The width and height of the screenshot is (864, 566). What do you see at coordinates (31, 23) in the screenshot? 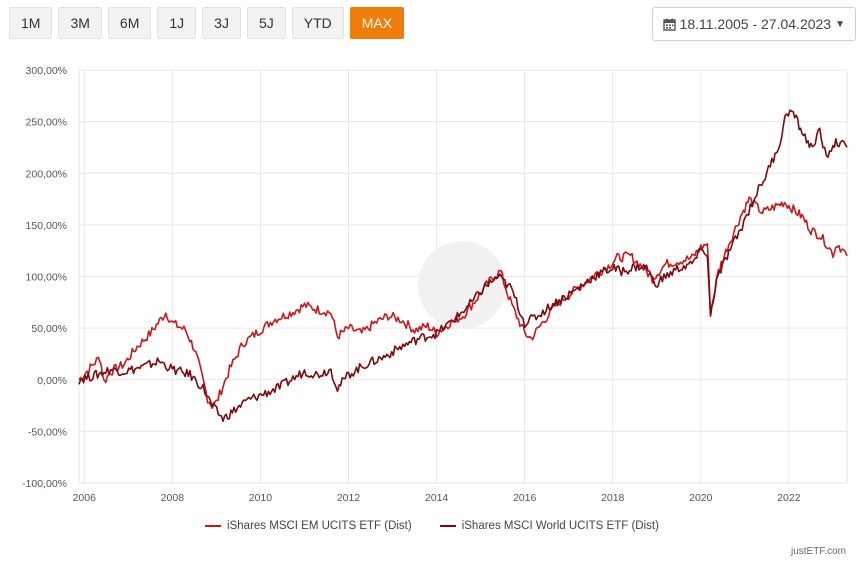
I see `range-button-1m: 1M` at bounding box center [31, 23].